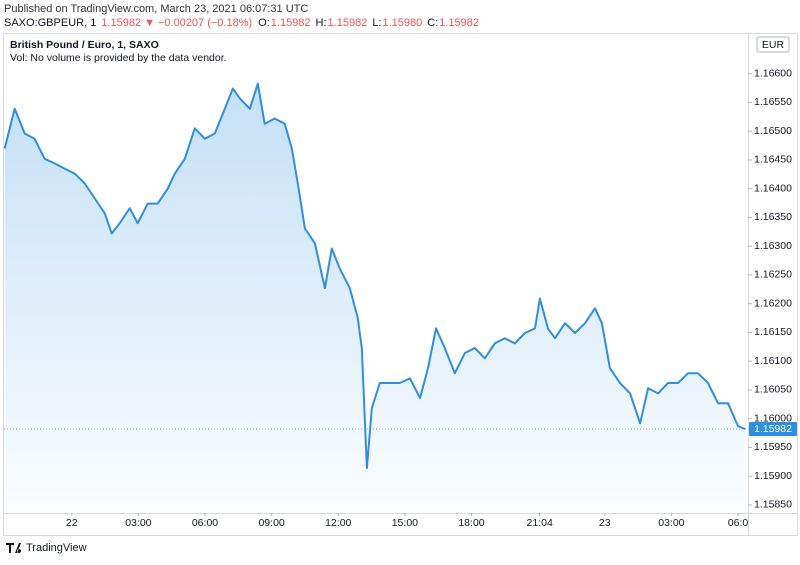 The width and height of the screenshot is (800, 565). I want to click on x-tick-label: 09:00, so click(271, 523).